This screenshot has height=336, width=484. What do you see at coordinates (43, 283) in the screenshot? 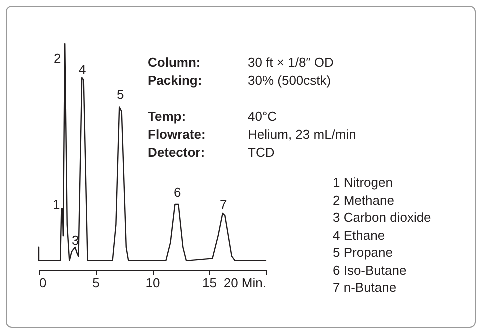
I see `x-tick-label: 0` at bounding box center [43, 283].